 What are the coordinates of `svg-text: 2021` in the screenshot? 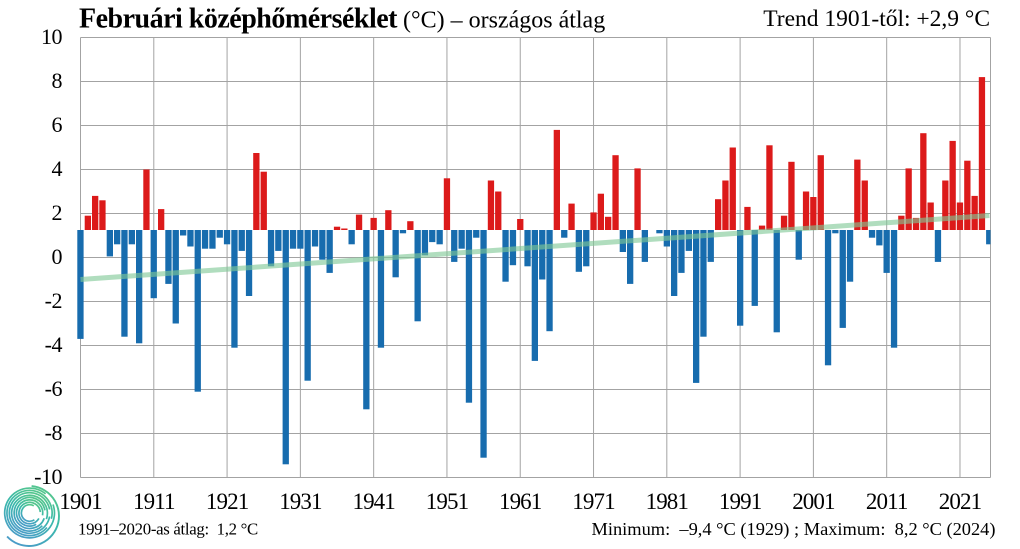 It's located at (960, 501).